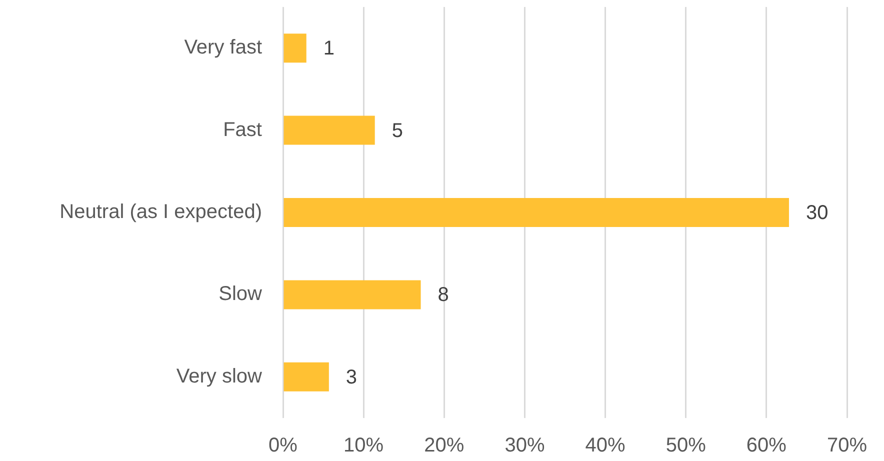 The image size is (884, 461). What do you see at coordinates (397, 131) in the screenshot?
I see `annotation: 5` at bounding box center [397, 131].